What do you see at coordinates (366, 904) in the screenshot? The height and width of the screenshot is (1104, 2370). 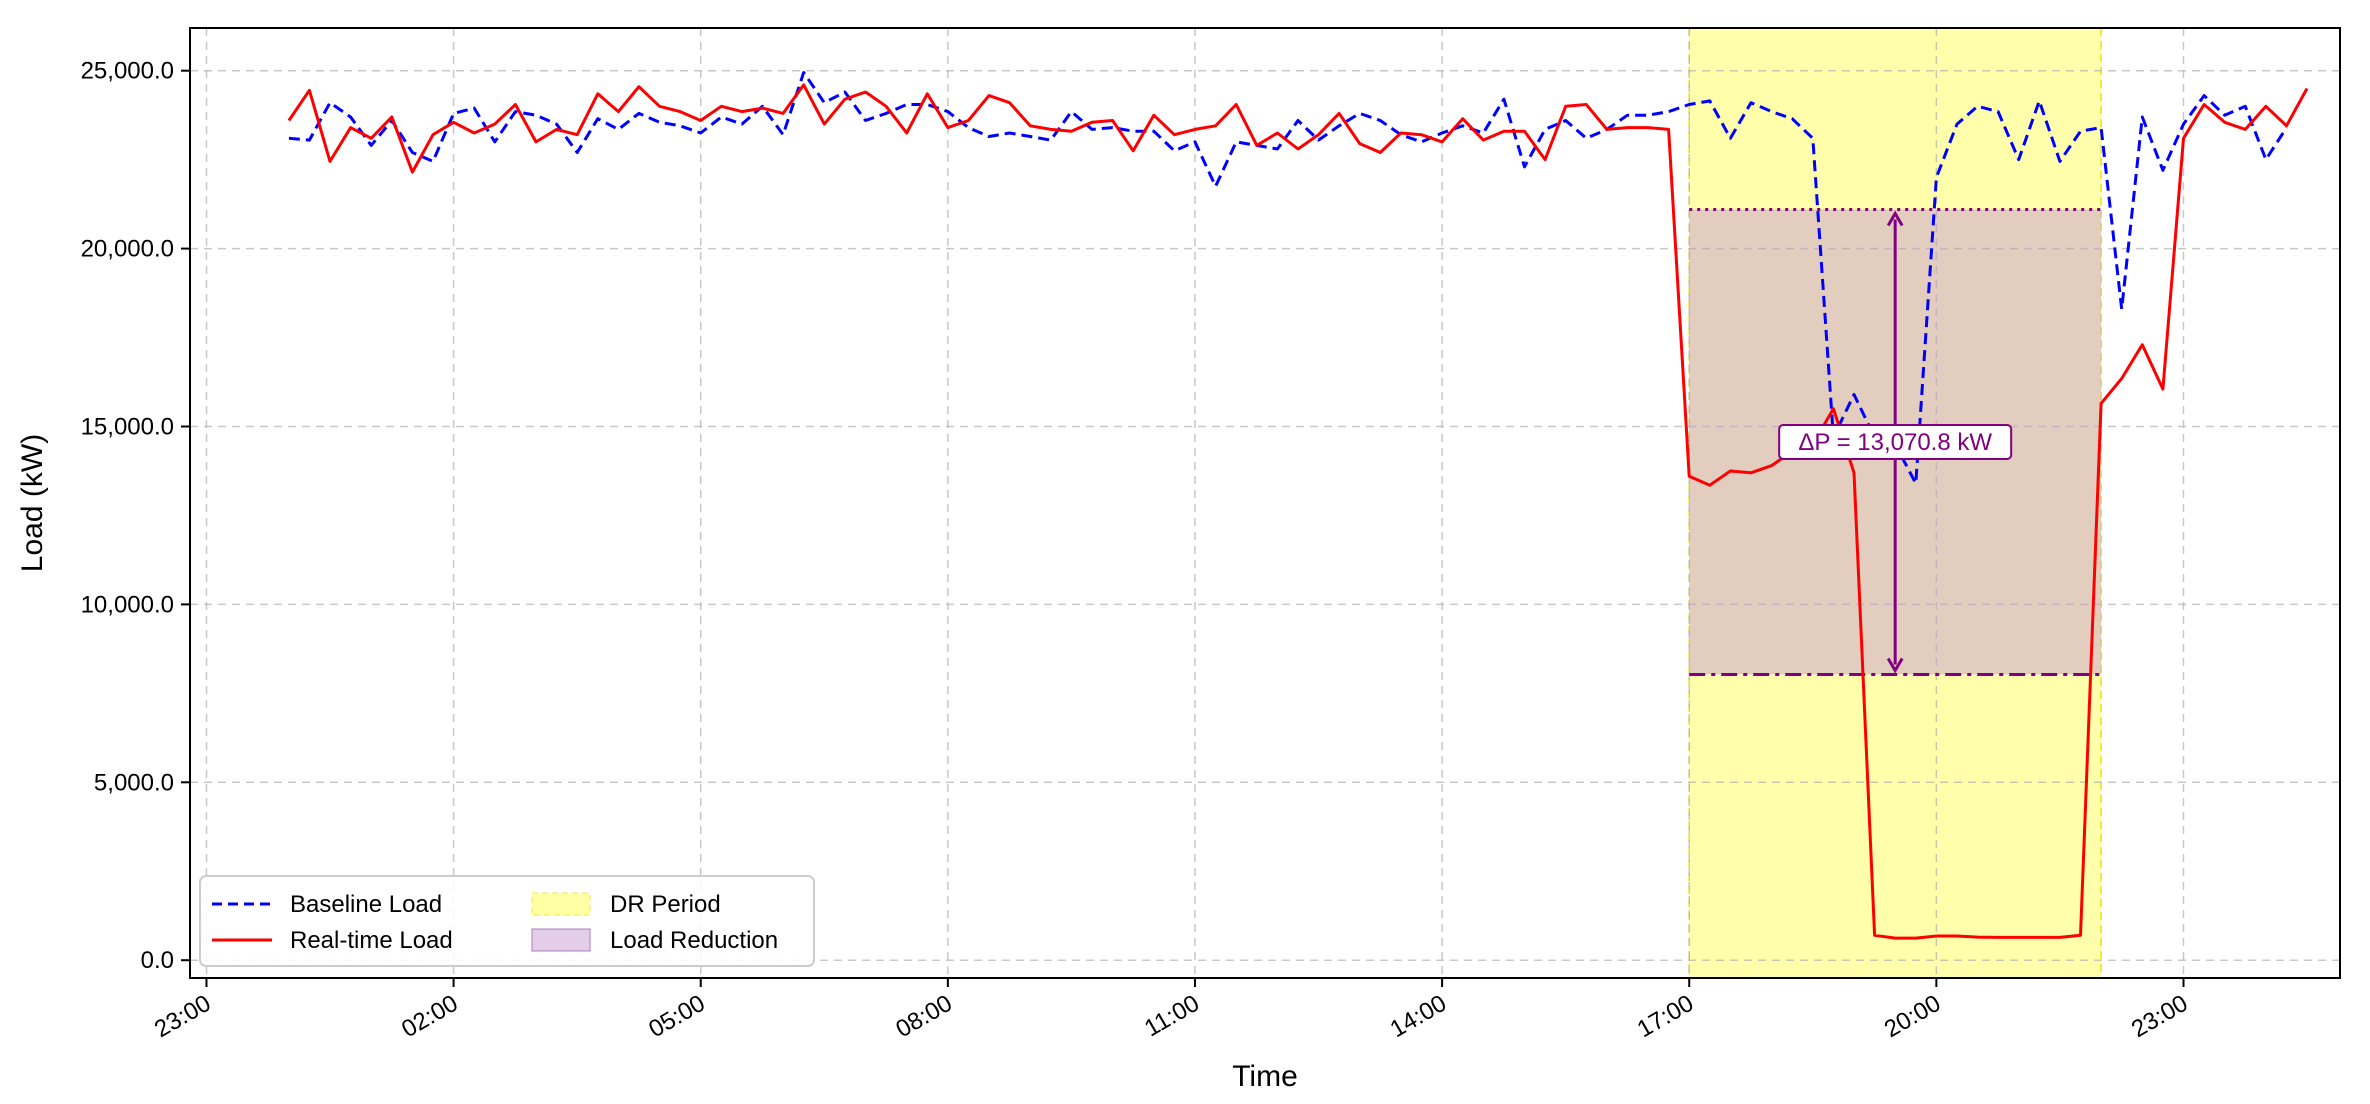 I see `legend-baseline-label: Baseline Load` at bounding box center [366, 904].